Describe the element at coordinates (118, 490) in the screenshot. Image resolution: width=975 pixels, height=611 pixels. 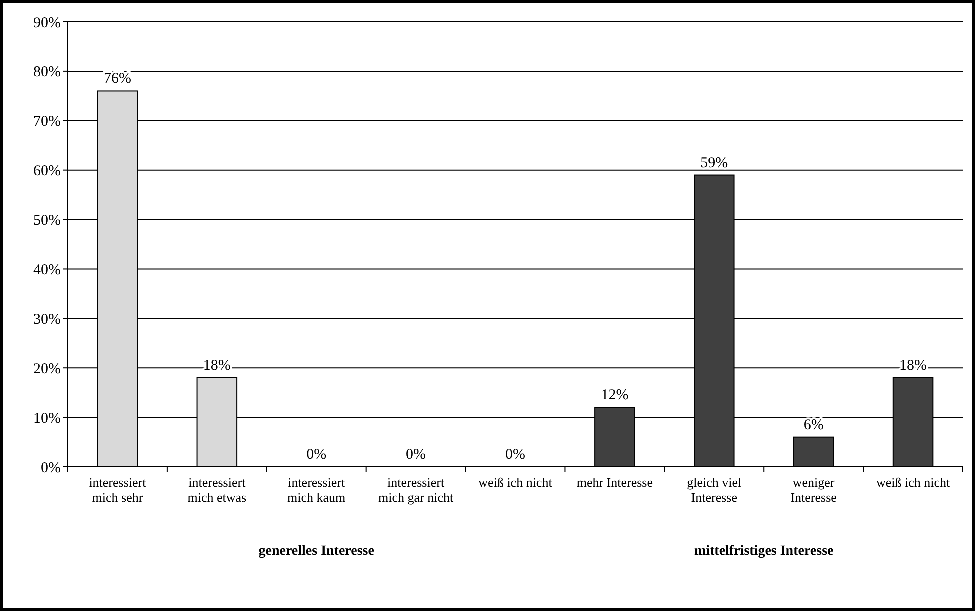
I see `x-tick-label: interessiert mich sehr` at that location.